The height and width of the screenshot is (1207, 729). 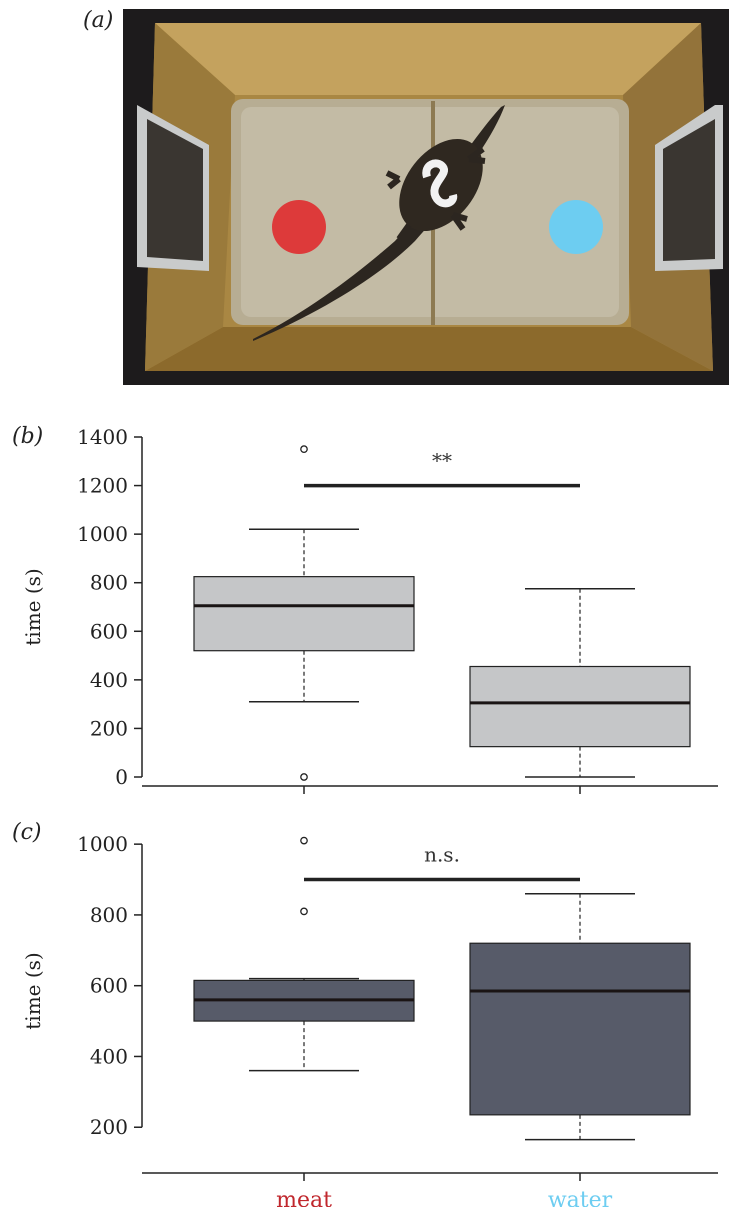 What do you see at coordinates (304, 614) in the screenshot?
I see `box-meat` at bounding box center [304, 614].